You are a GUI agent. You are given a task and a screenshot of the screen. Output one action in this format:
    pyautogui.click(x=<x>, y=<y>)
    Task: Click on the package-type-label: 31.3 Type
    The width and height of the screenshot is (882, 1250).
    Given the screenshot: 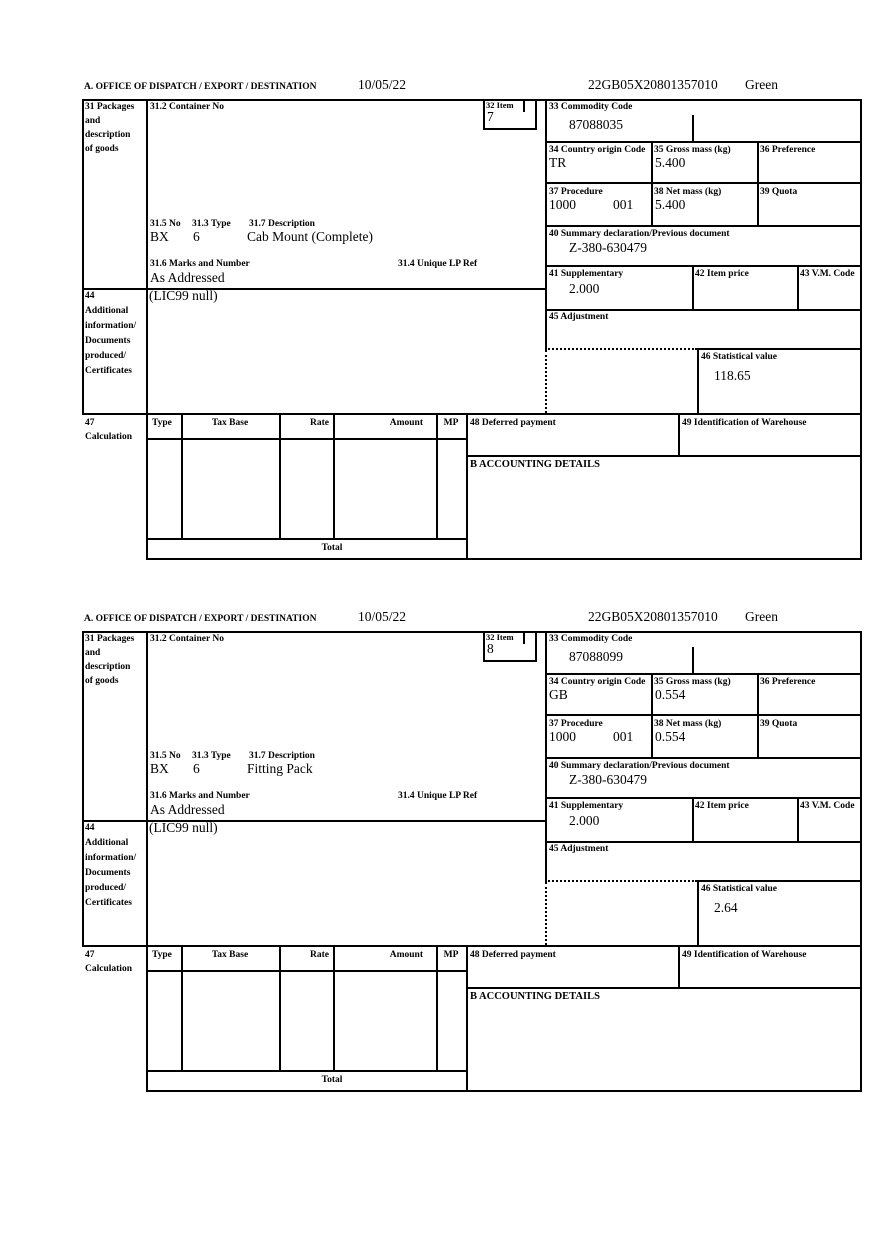 What is the action you would take?
    pyautogui.click(x=211, y=224)
    